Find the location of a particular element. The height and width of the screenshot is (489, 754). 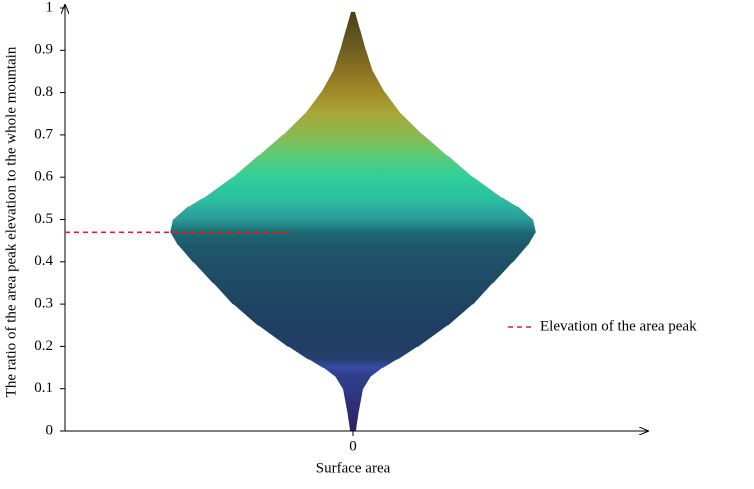

y-tick-label: 1 is located at coordinates (50, 7).